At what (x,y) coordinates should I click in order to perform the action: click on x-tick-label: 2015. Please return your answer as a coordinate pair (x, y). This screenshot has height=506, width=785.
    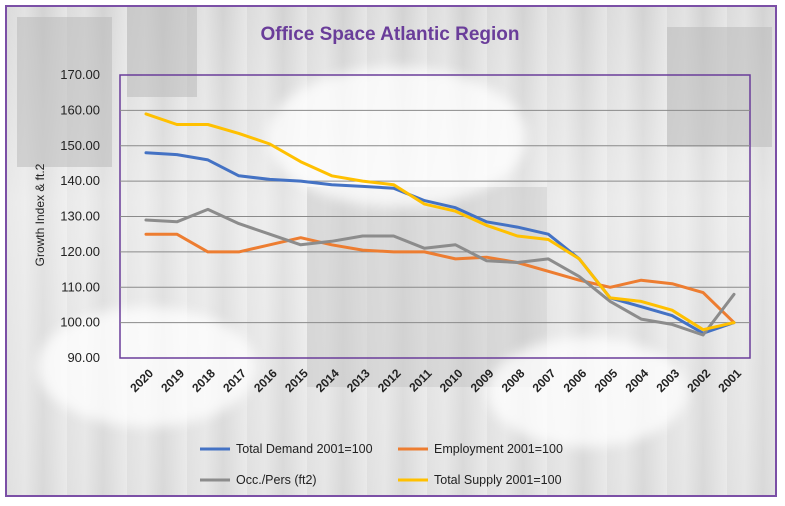
    Looking at the image, I should click on (296, 380).